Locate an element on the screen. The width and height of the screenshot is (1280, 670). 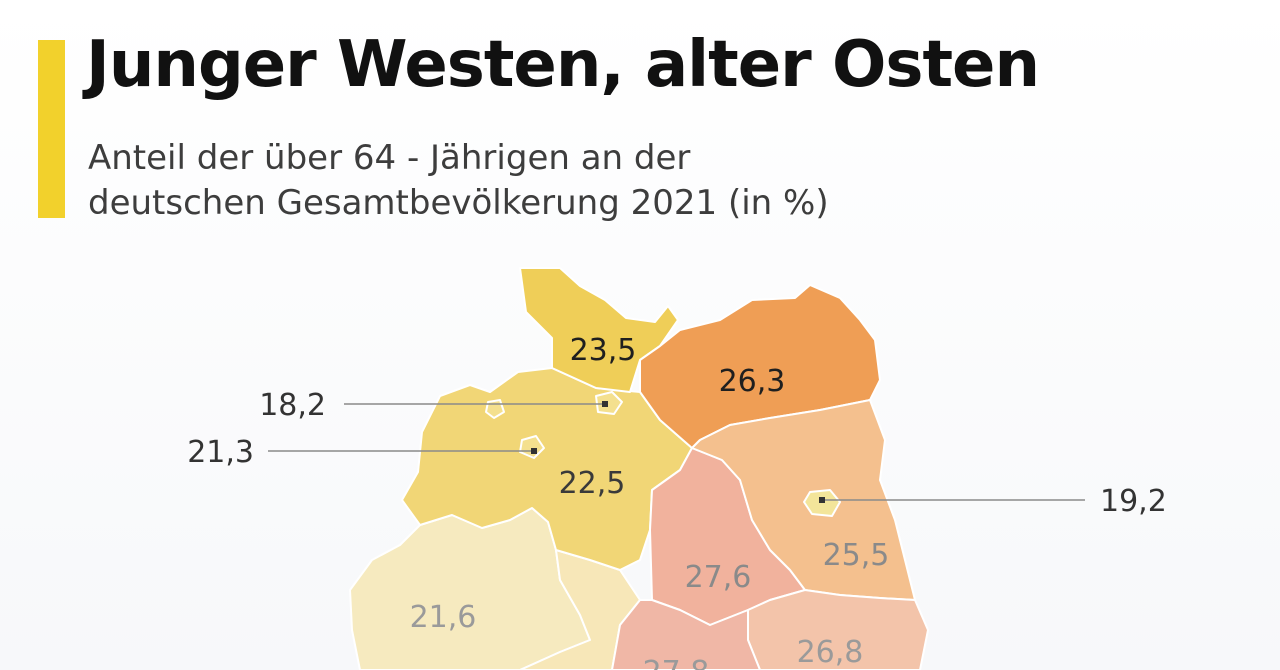
value-label-sachsen-anhalt: 27,6 is located at coordinates (718, 577).